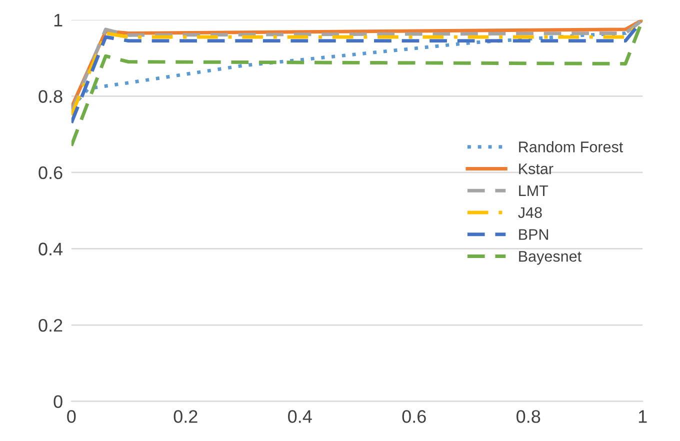 Image resolution: width=680 pixels, height=441 pixels. I want to click on x-tick-label: 0.6, so click(414, 416).